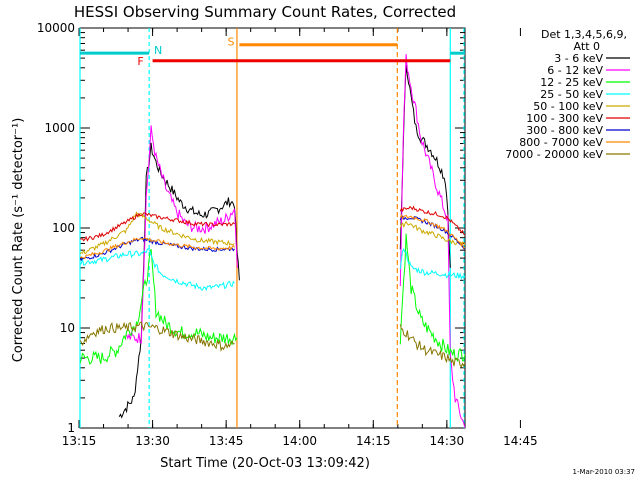  Describe the element at coordinates (265, 463) in the screenshot. I see `x-axis-label: Start Time (20-Oct-03 13:09:42)` at that location.